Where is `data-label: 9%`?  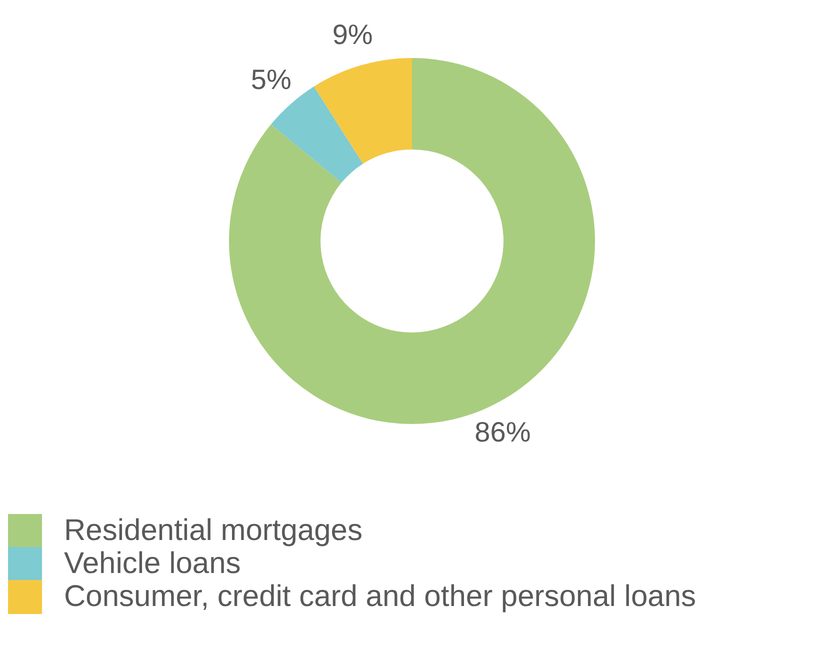
data-label: 9% is located at coordinates (352, 34).